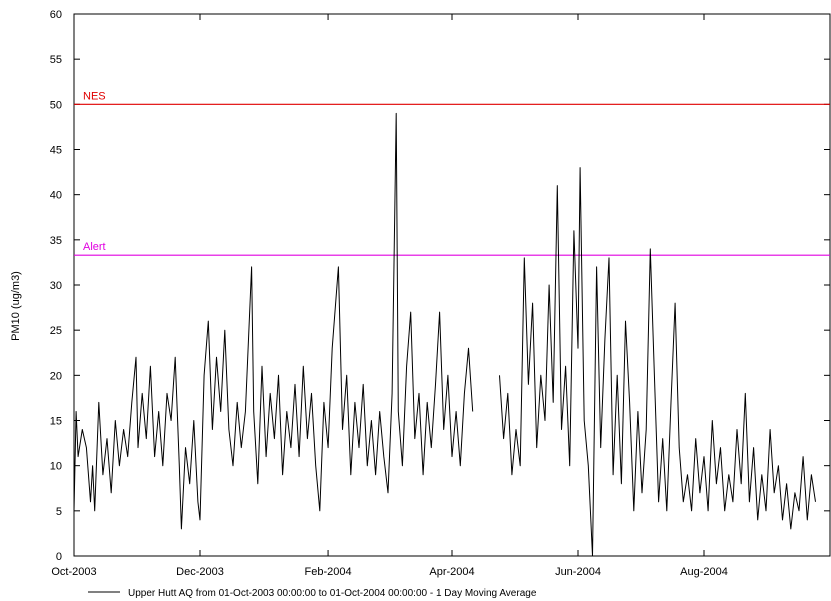 The height and width of the screenshot is (601, 831). Describe the element at coordinates (56, 105) in the screenshot. I see `y-tick-label: 50` at that location.